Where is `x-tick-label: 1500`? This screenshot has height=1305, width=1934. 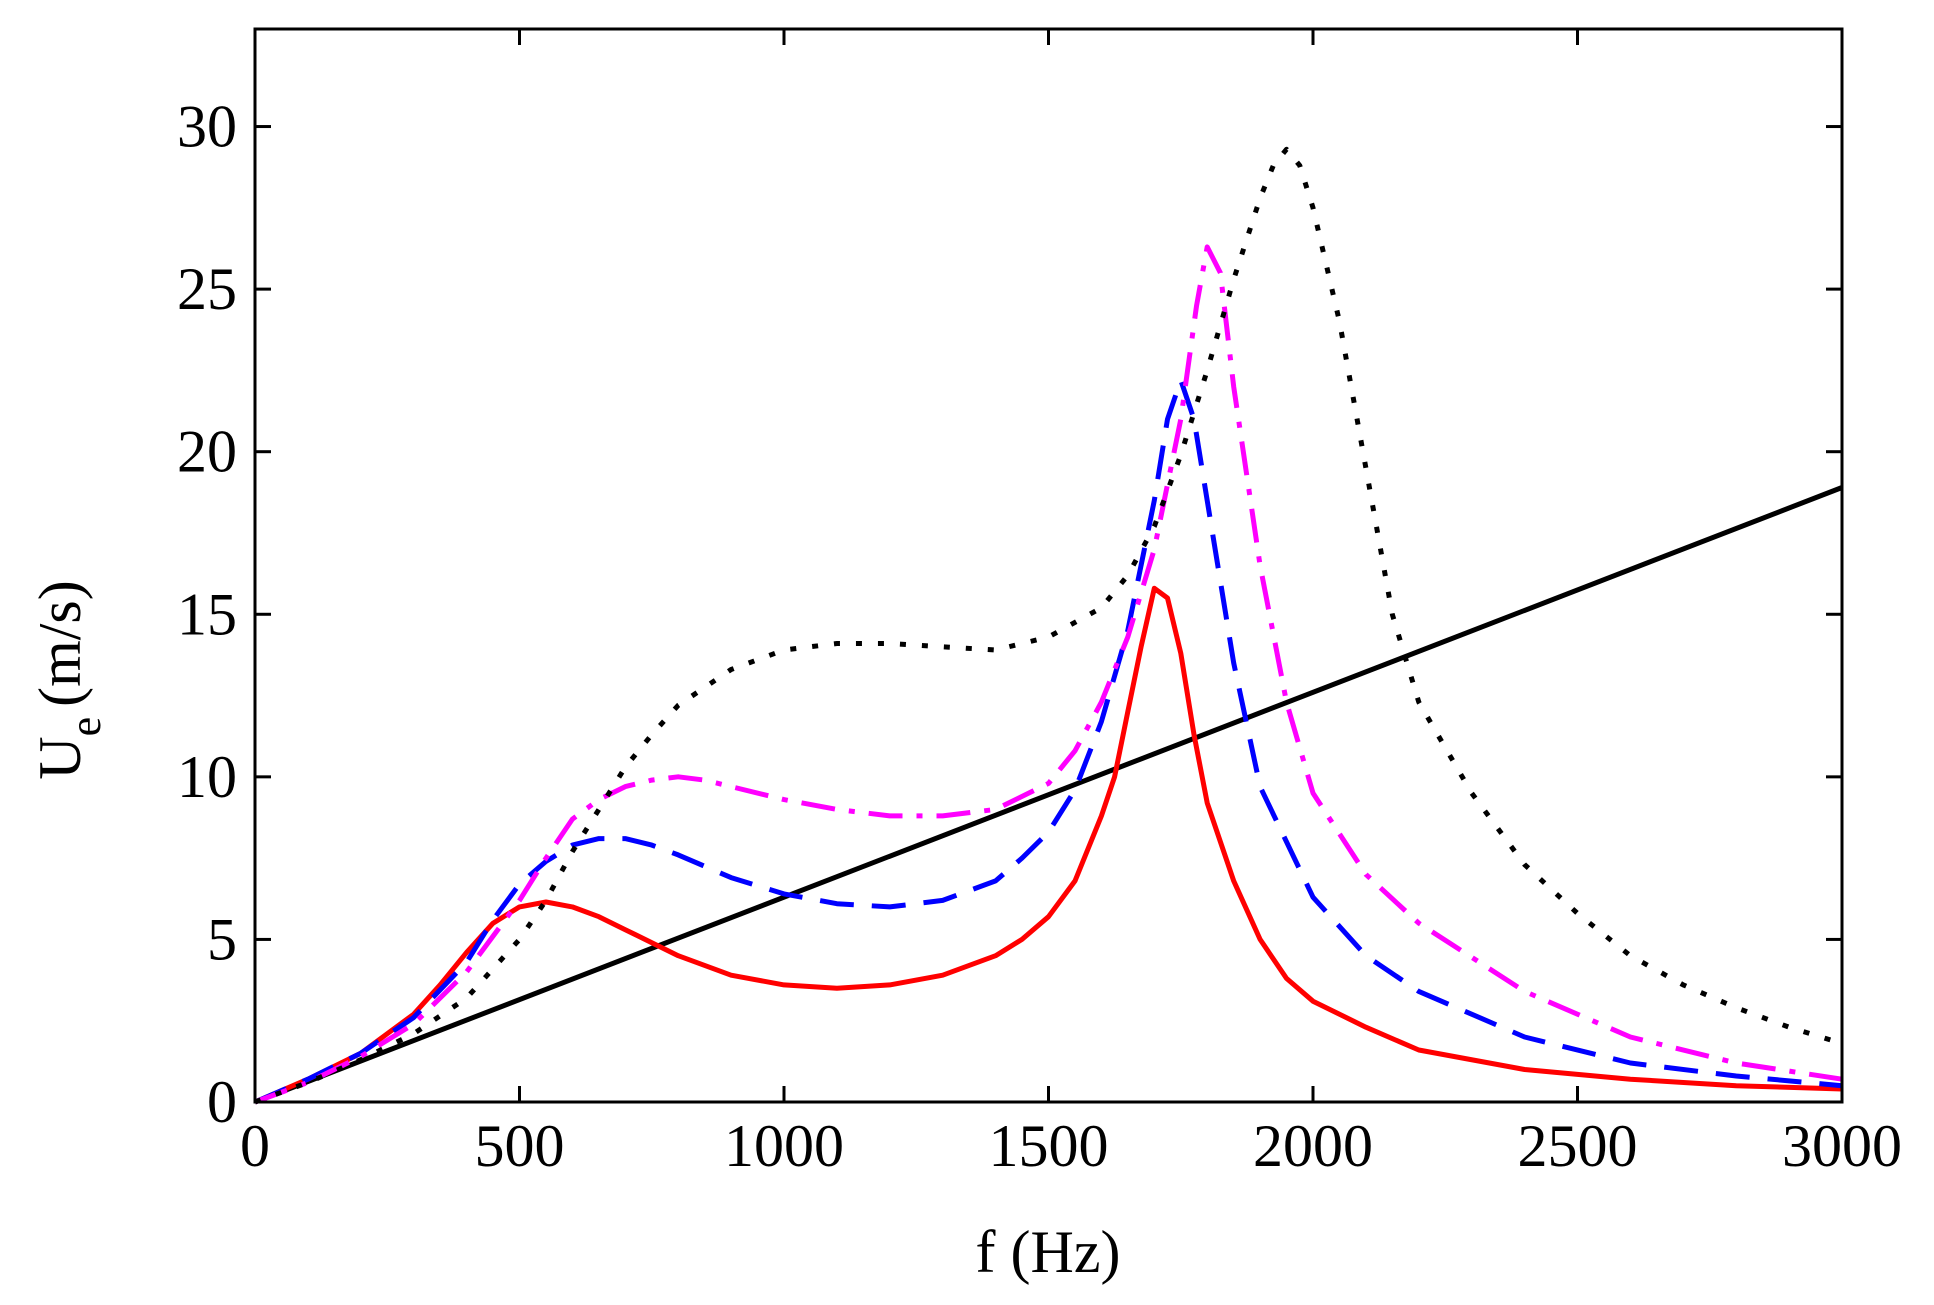
x-tick-label: 1500 is located at coordinates (1049, 1146).